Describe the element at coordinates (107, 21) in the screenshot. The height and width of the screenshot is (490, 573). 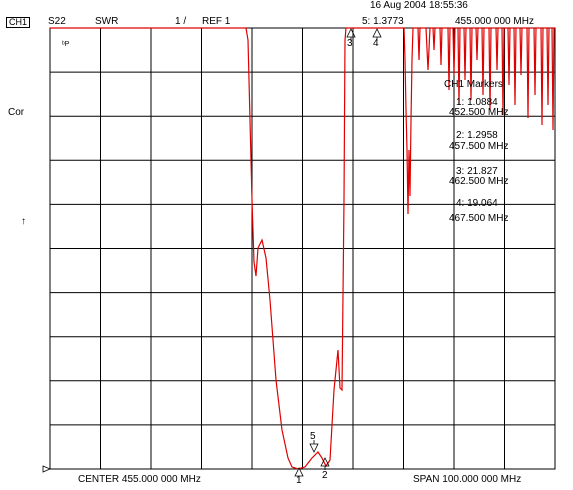
I see `format-label: SWR` at that location.